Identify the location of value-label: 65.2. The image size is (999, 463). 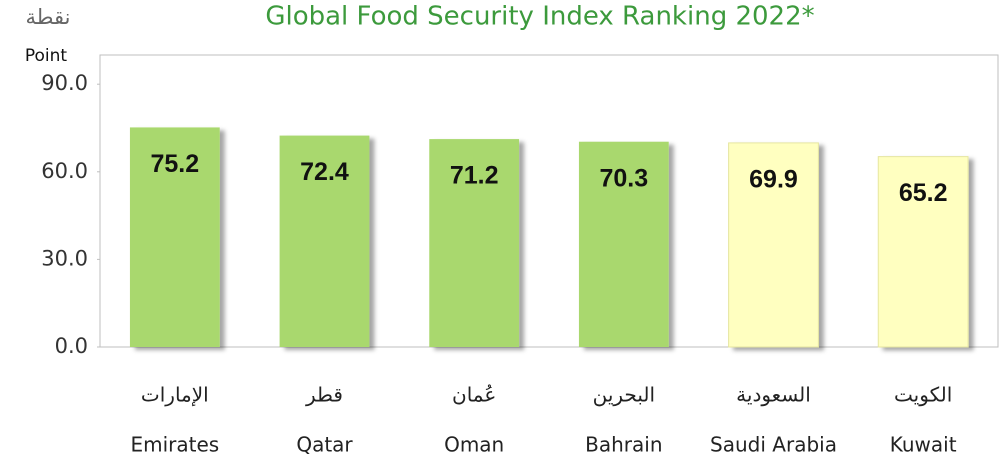
(923, 193).